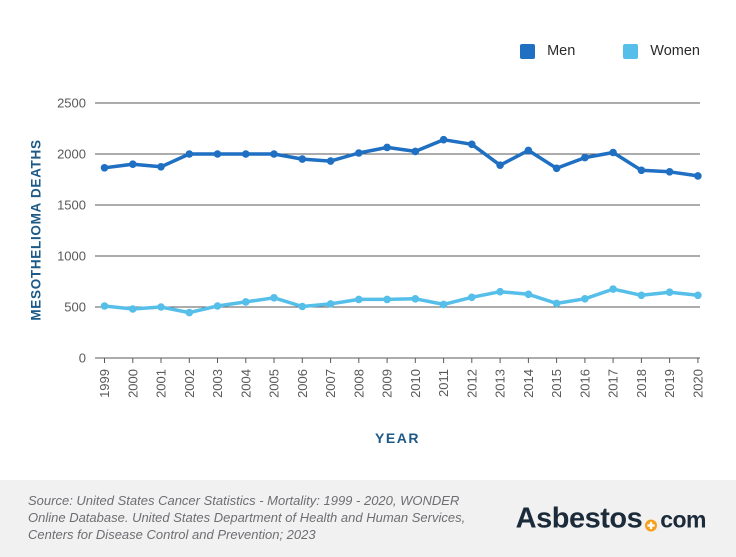 Image resolution: width=736 pixels, height=557 pixels. Describe the element at coordinates (584, 383) in the screenshot. I see `x-tick-label: 2016` at that location.